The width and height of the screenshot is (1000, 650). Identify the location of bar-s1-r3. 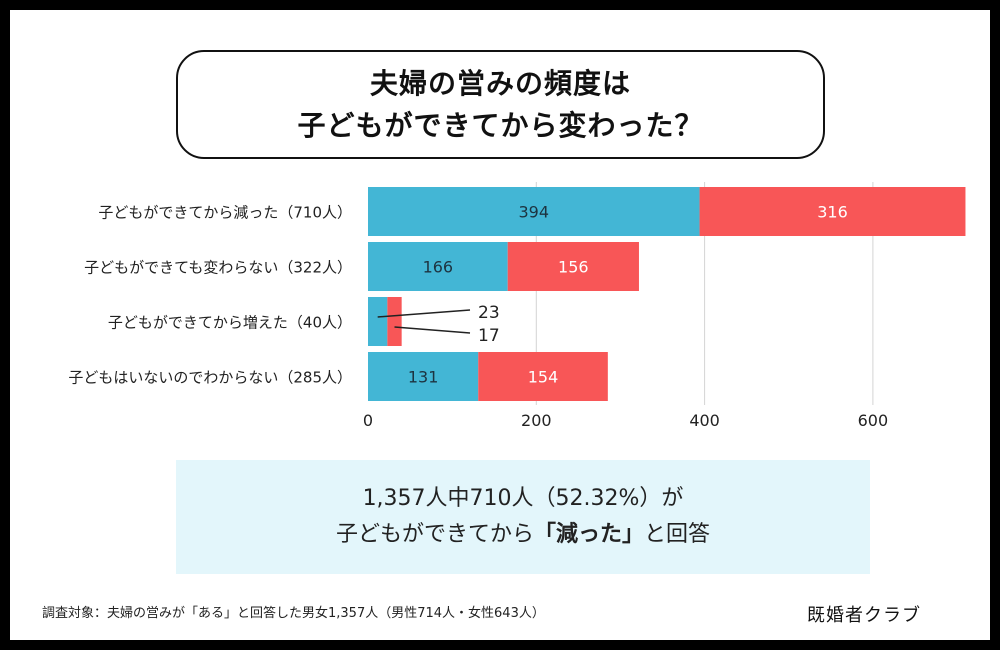
(543, 376).